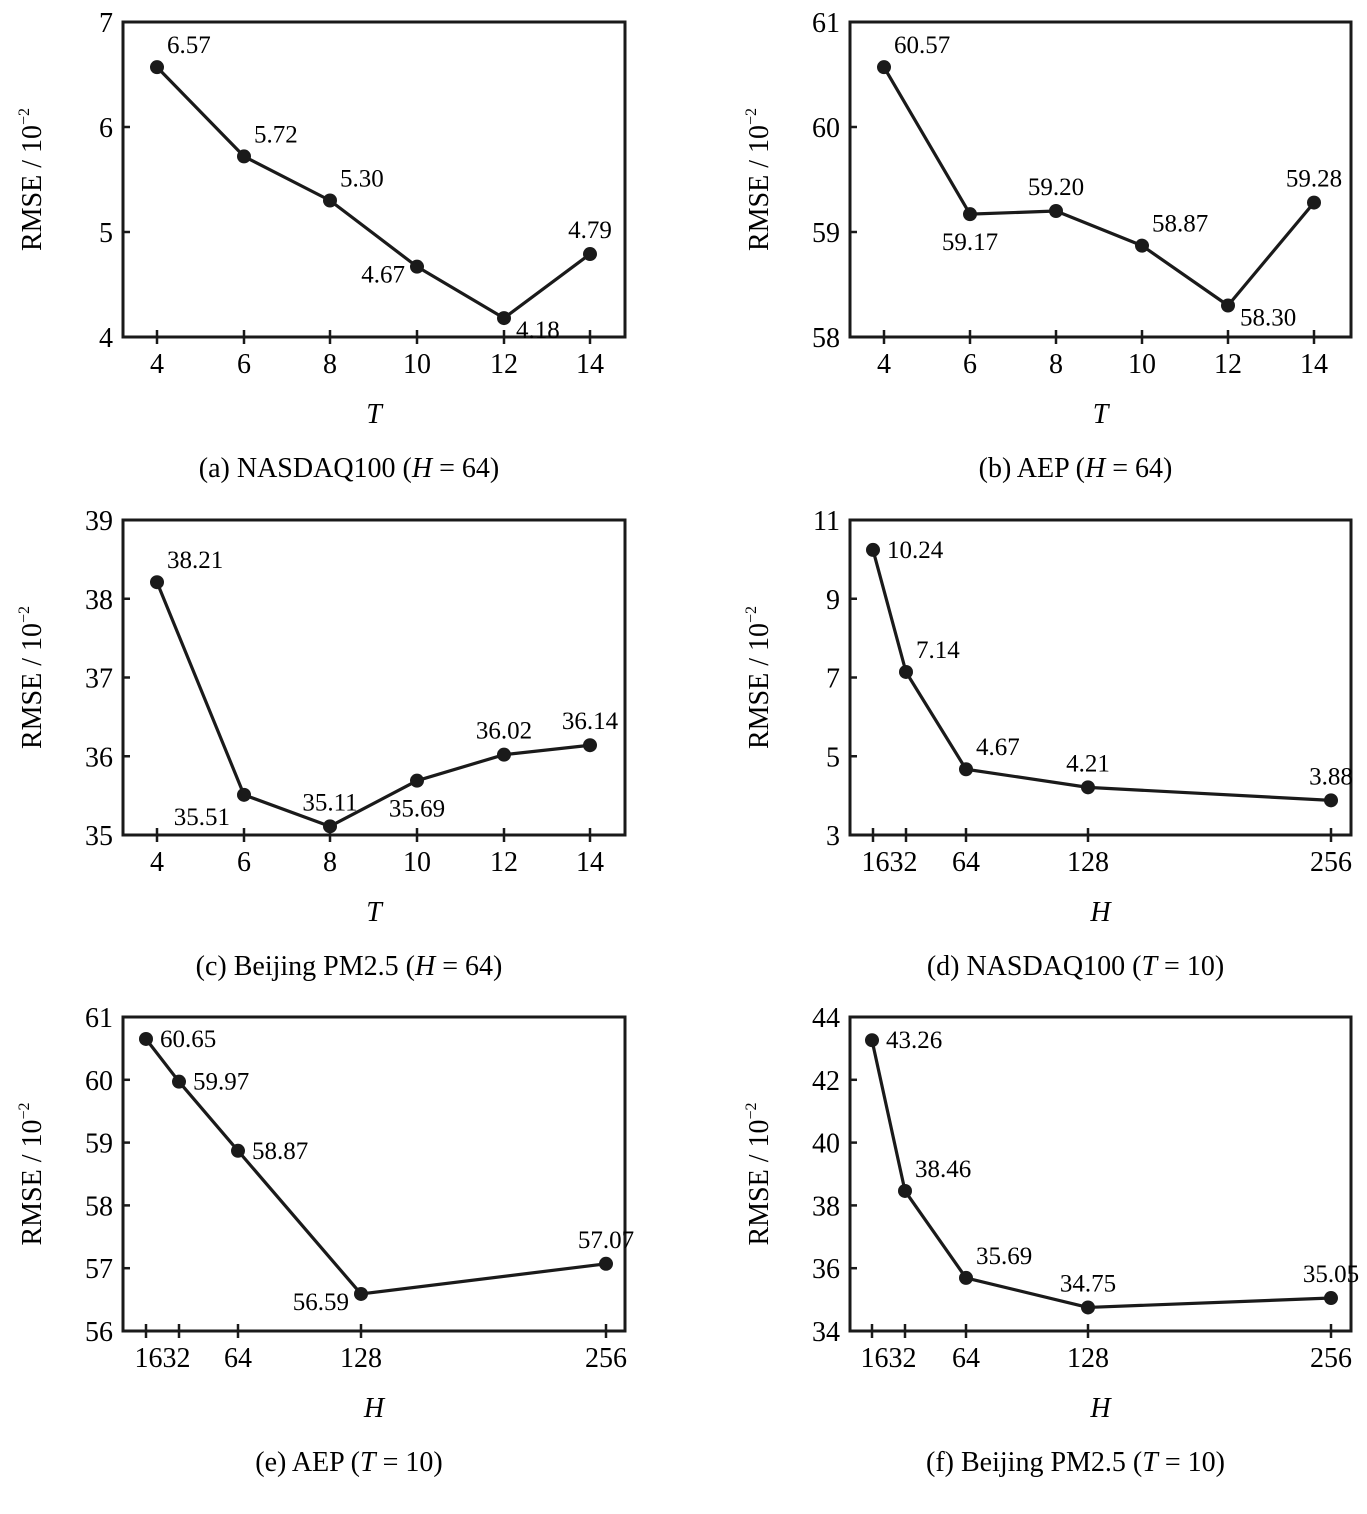 The height and width of the screenshot is (1514, 1367). What do you see at coordinates (826, 1144) in the screenshot?
I see `y-tick-label: 40` at bounding box center [826, 1144].